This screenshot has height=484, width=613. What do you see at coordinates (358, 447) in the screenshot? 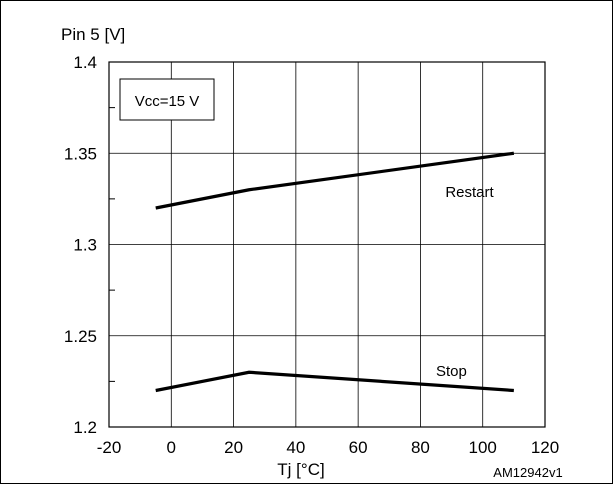
I see `x-tick-label: 60` at bounding box center [358, 447].